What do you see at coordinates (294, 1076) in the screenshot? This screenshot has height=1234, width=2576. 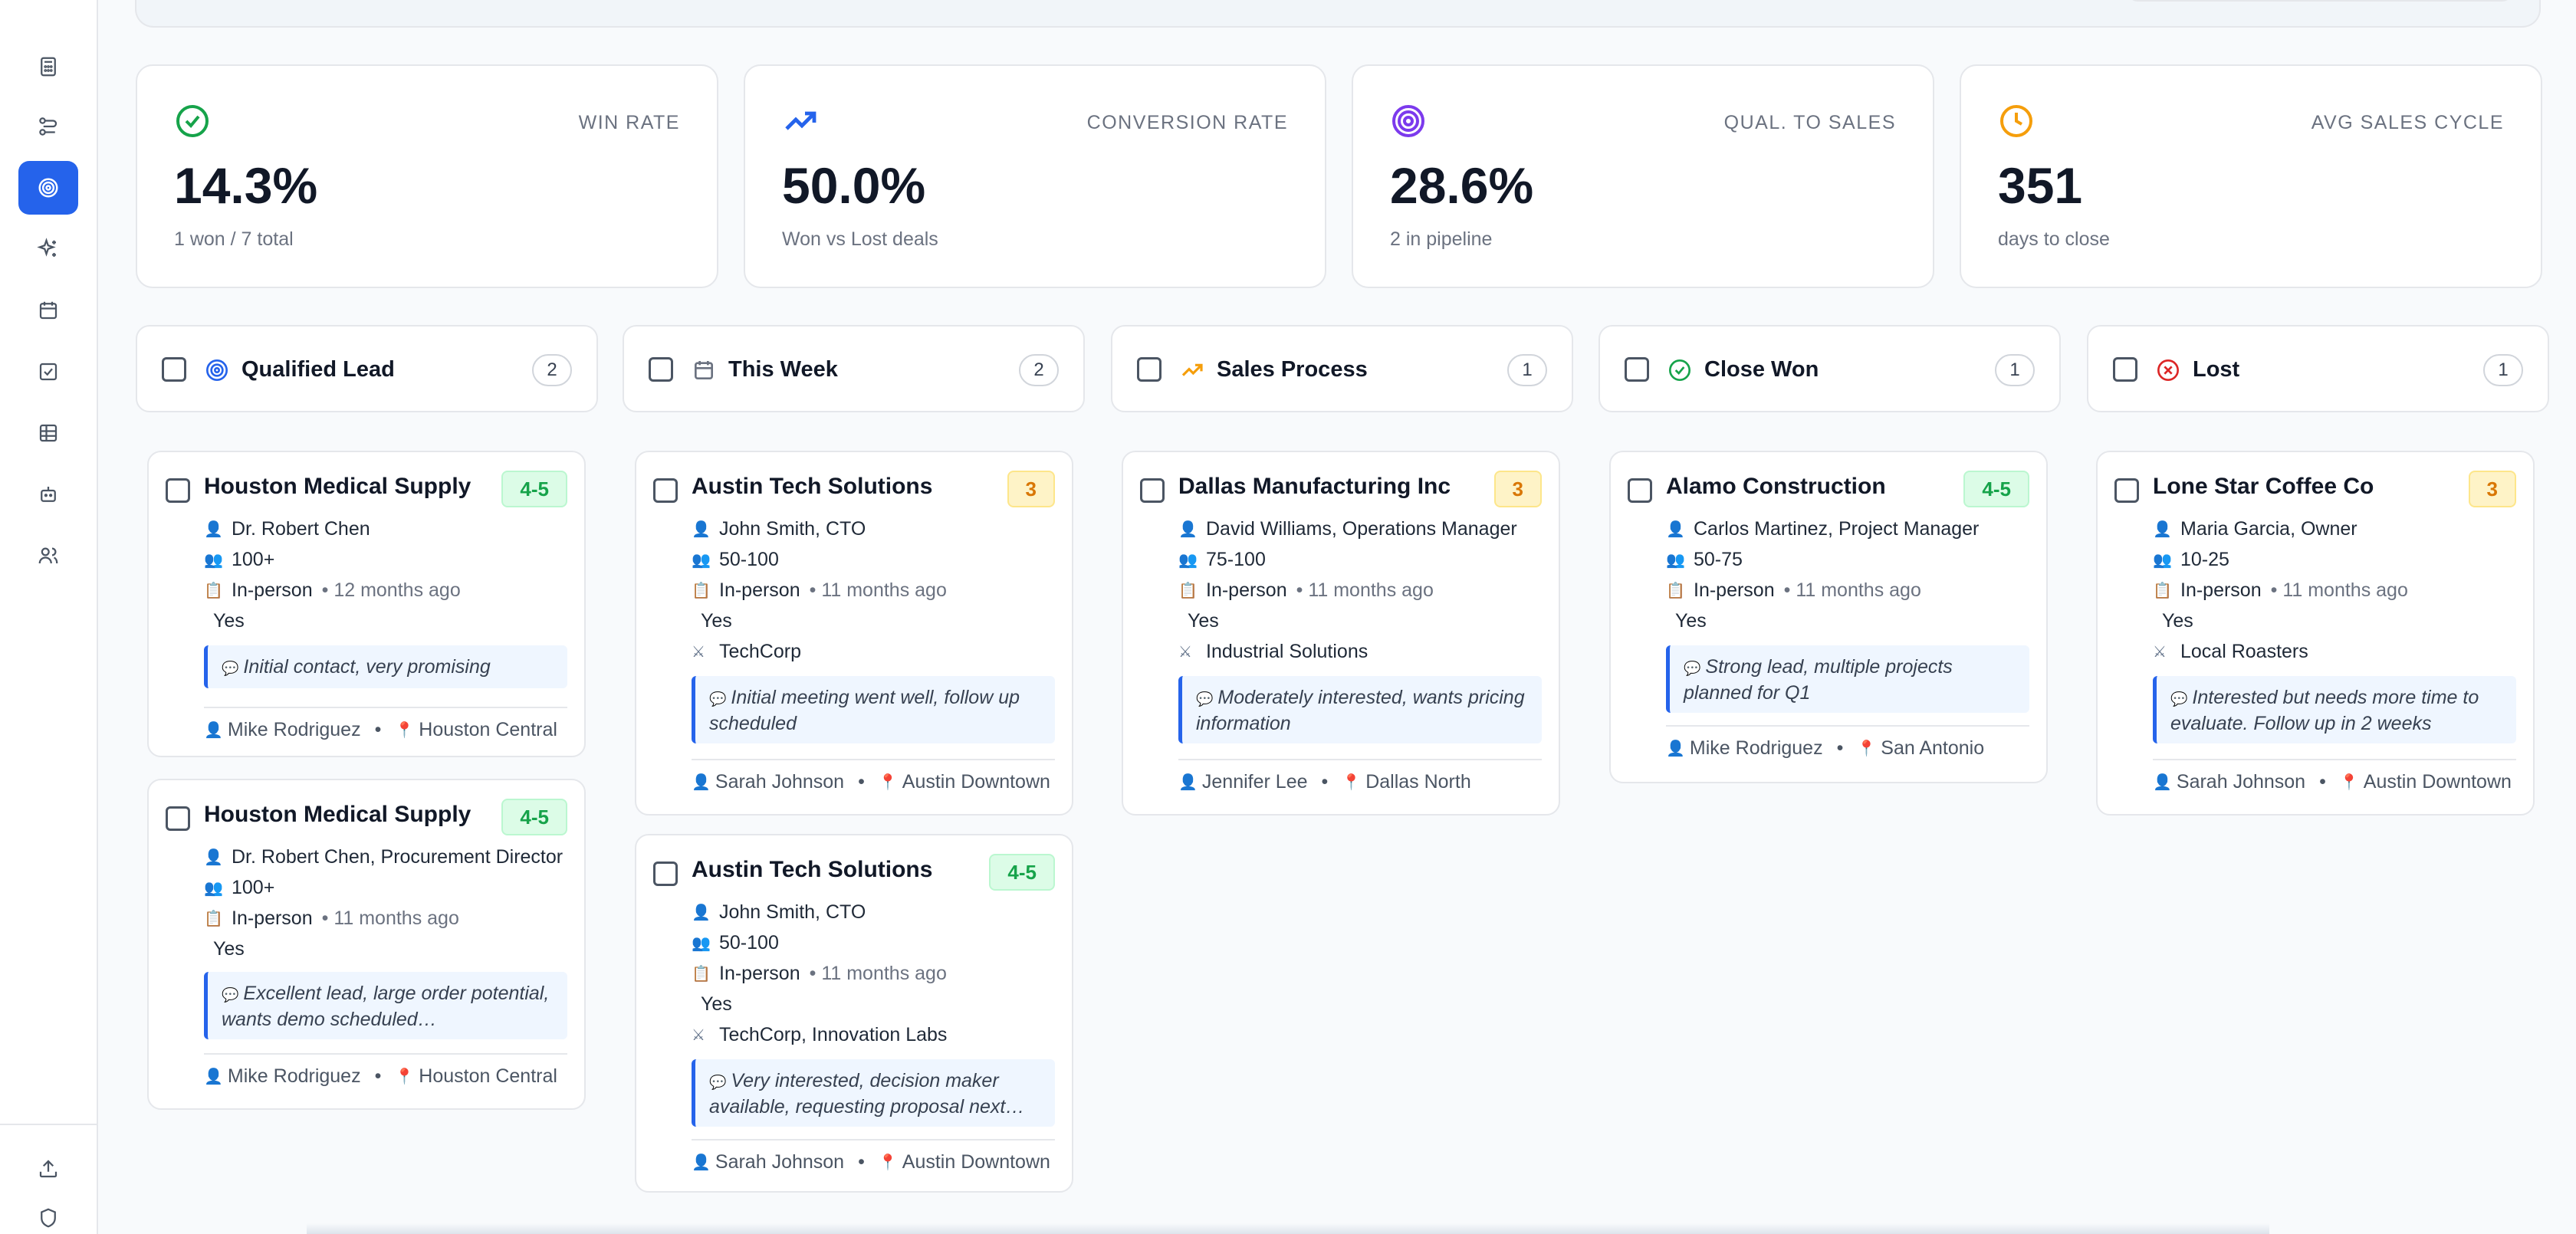 I see `sales-rep: Mike Rodriguez` at bounding box center [294, 1076].